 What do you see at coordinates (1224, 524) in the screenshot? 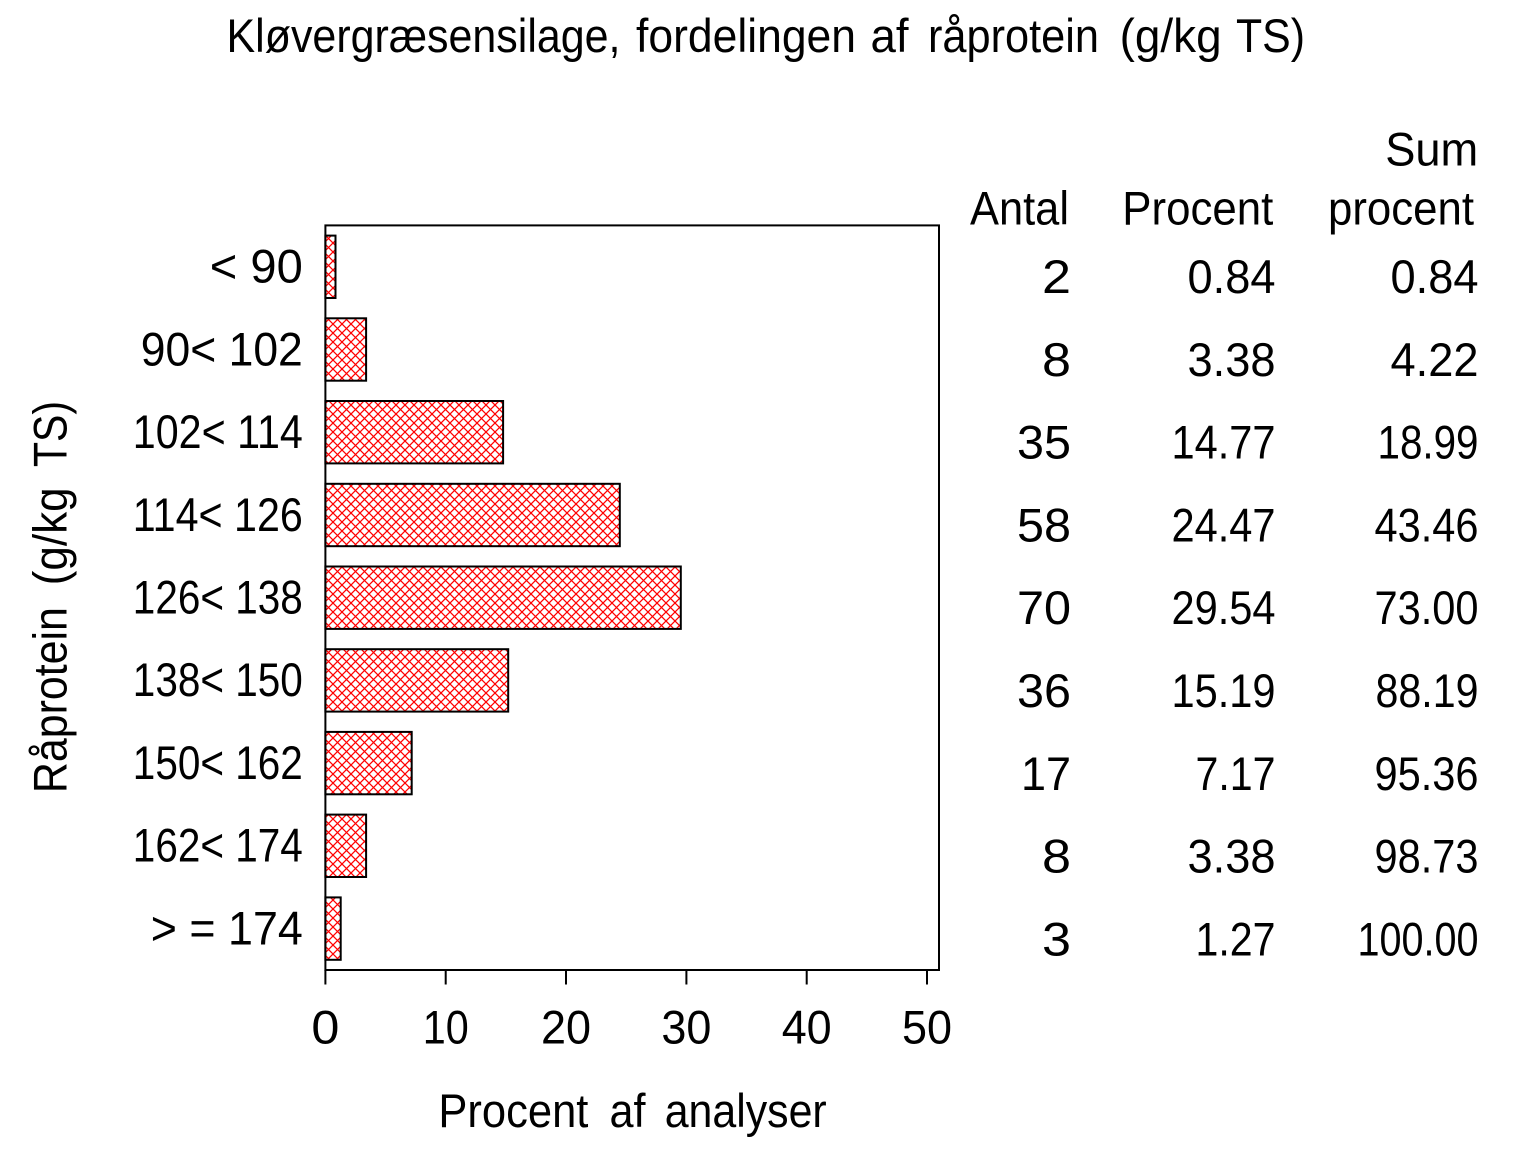
I see `svg-text: 24.47` at bounding box center [1224, 524].